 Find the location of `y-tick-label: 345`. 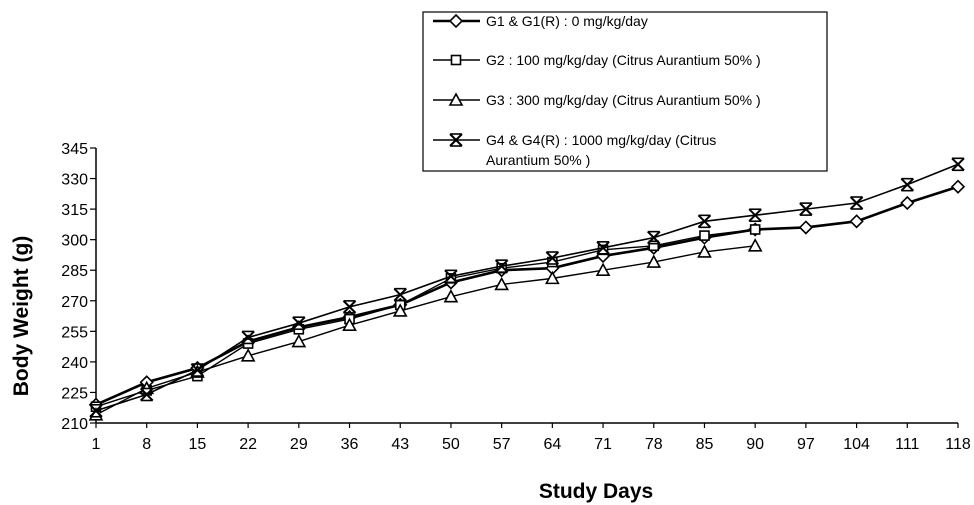

y-tick-label: 345 is located at coordinates (74, 149).